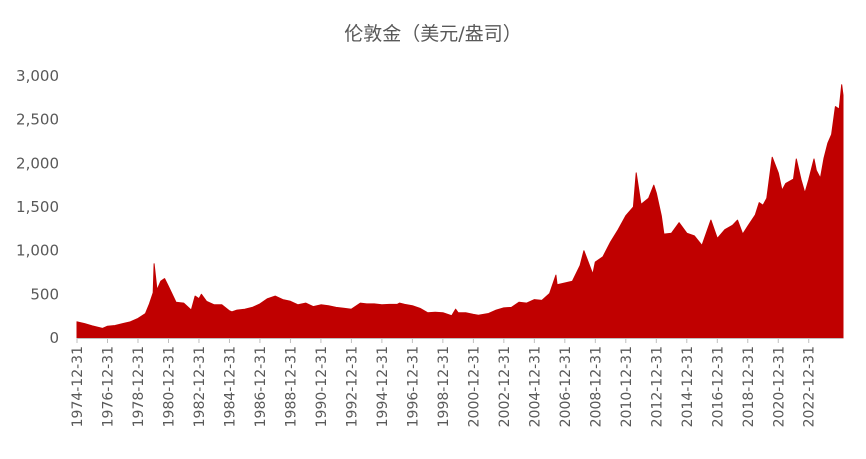 Image resolution: width=866 pixels, height=459 pixels. I want to click on x-tick-label: 2002-12-31, so click(505, 386).